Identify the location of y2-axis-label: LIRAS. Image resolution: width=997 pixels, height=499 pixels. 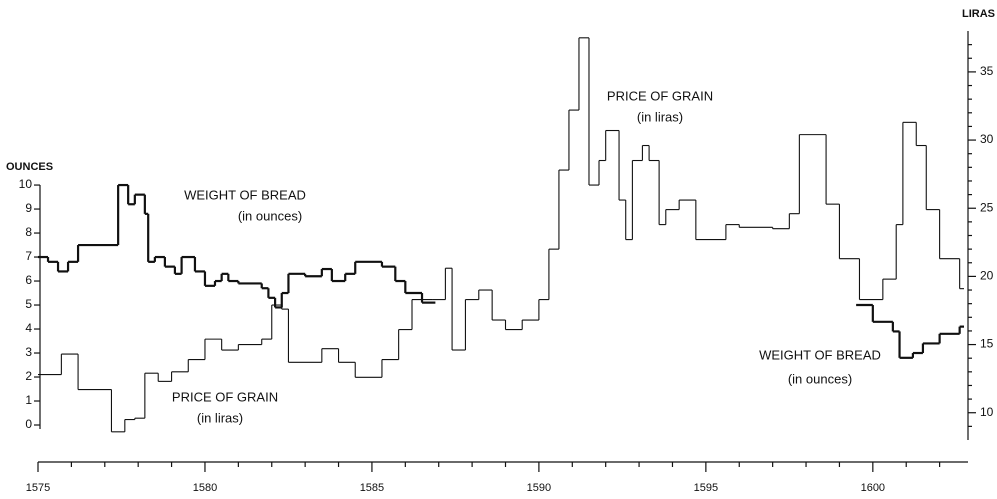
(978, 14).